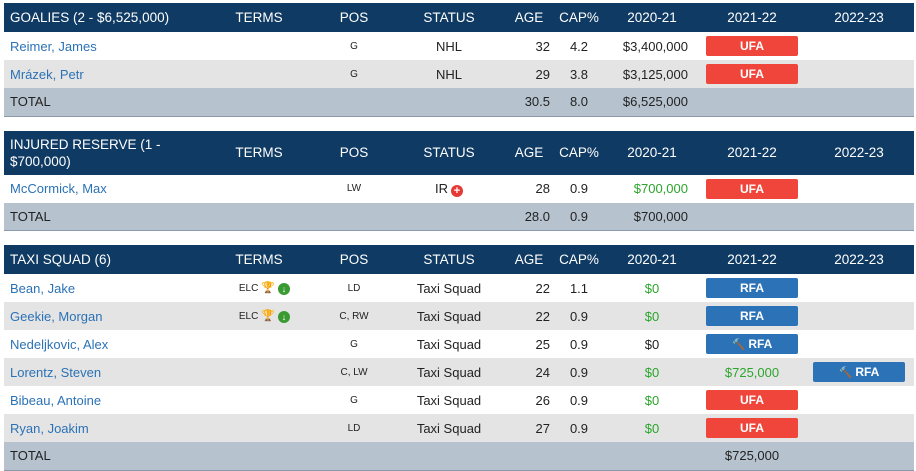 The image size is (916, 471). I want to click on age-cell: 25, so click(542, 344).